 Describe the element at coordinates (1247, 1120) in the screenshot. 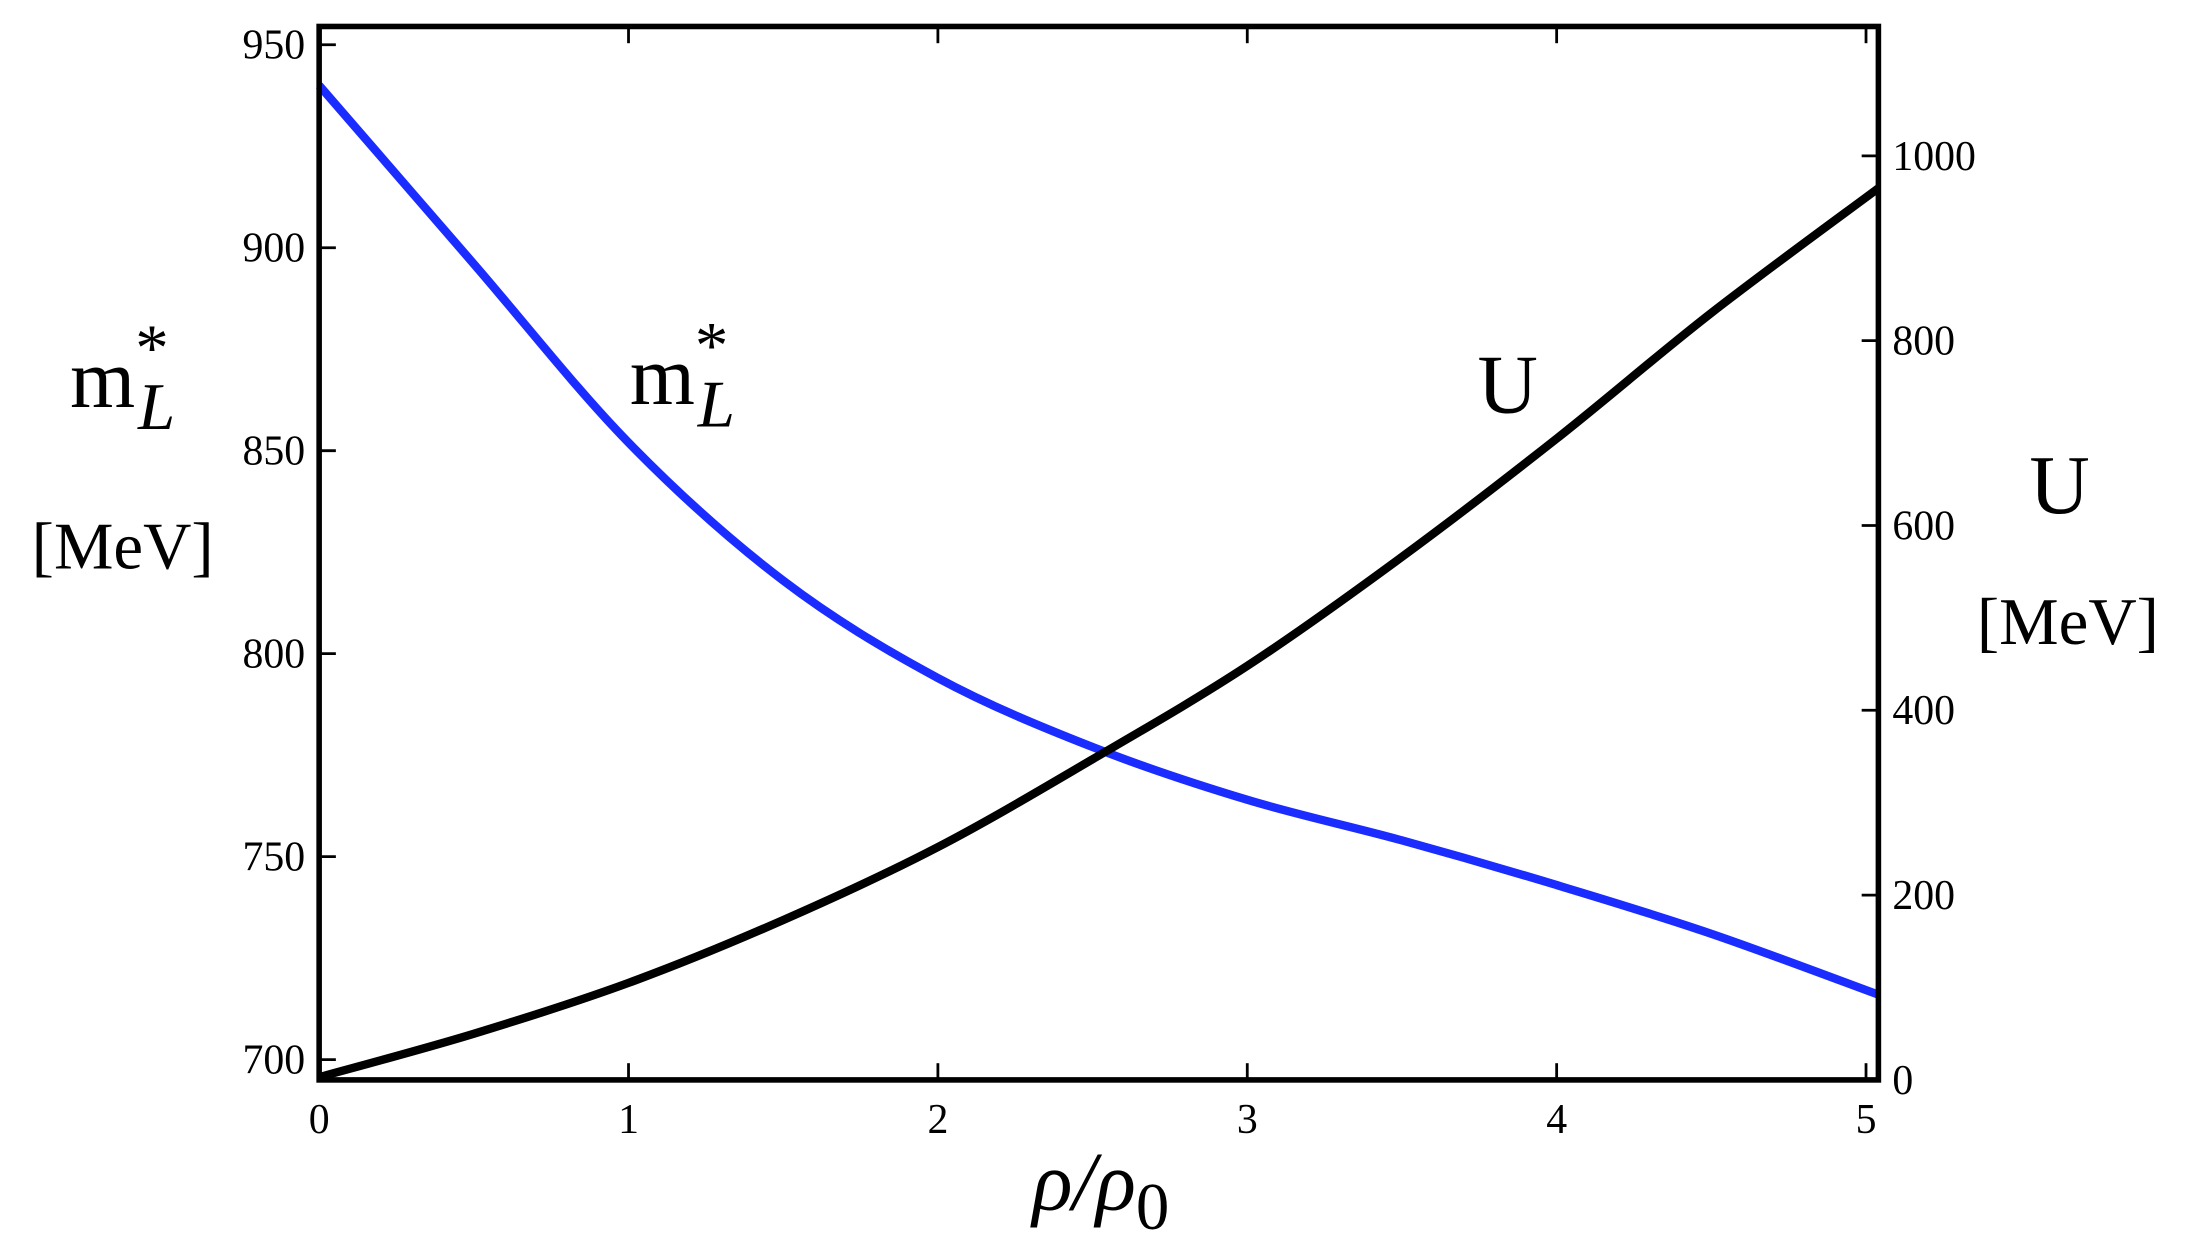

I see `x-tick-label: 3` at that location.